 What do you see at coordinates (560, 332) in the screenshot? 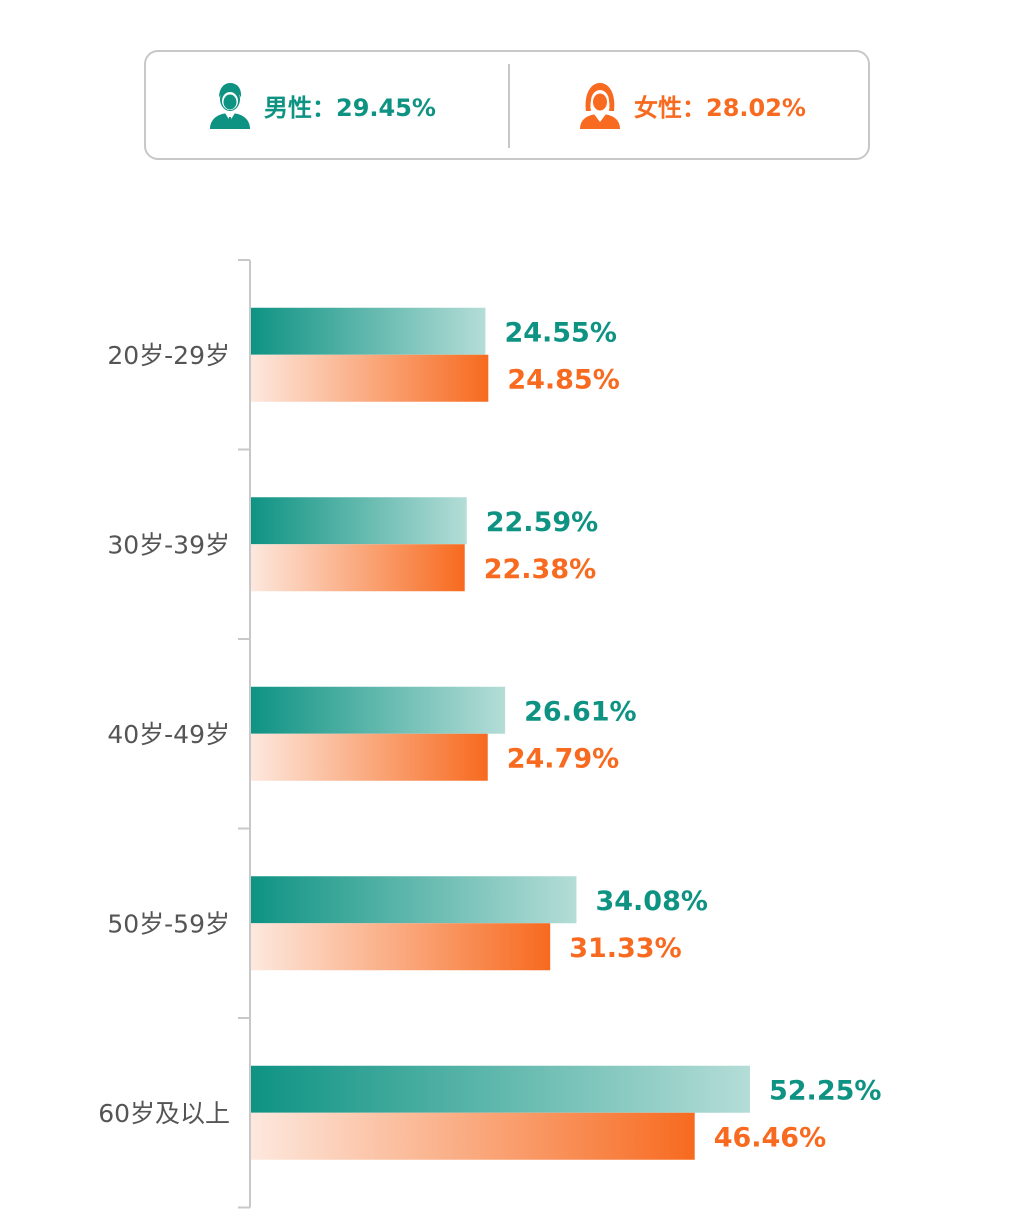
I see `data-label-male: 24.55%` at bounding box center [560, 332].